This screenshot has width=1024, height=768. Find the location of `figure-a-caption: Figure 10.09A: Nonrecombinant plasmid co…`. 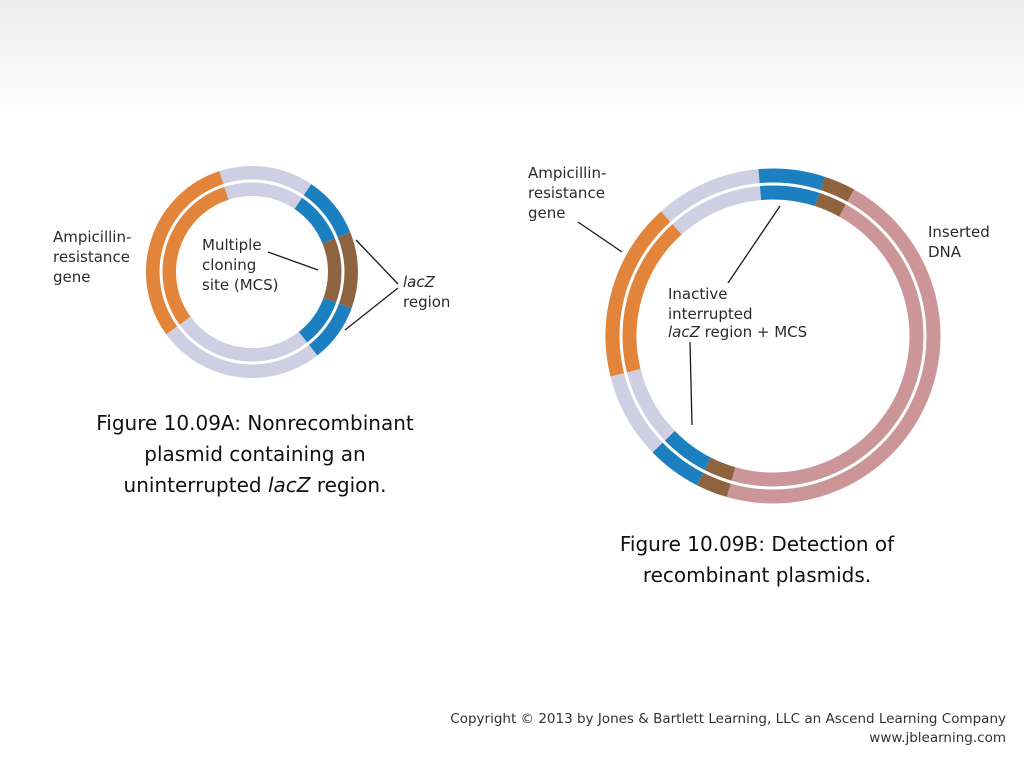

figure-a-caption: Figure 10.09A: Nonrecombinant plasmid co… is located at coordinates (255, 454).